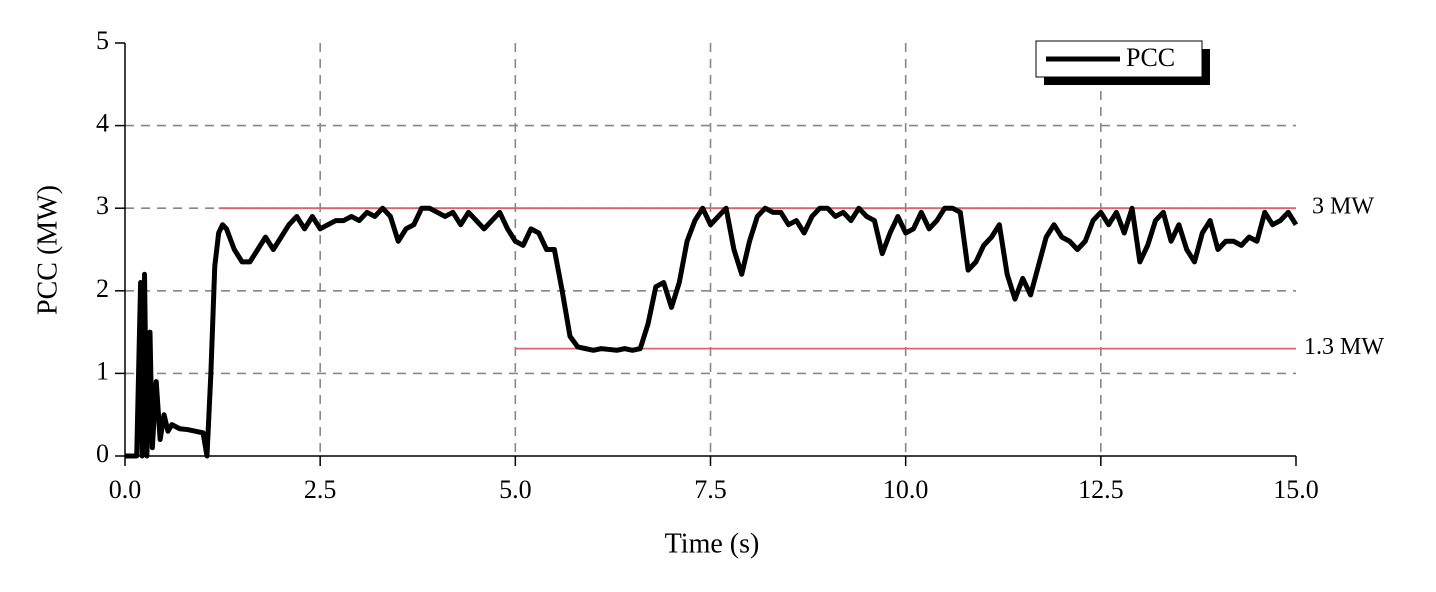  Describe the element at coordinates (1101, 489) in the screenshot. I see `x-tick-label: 12.5` at that location.